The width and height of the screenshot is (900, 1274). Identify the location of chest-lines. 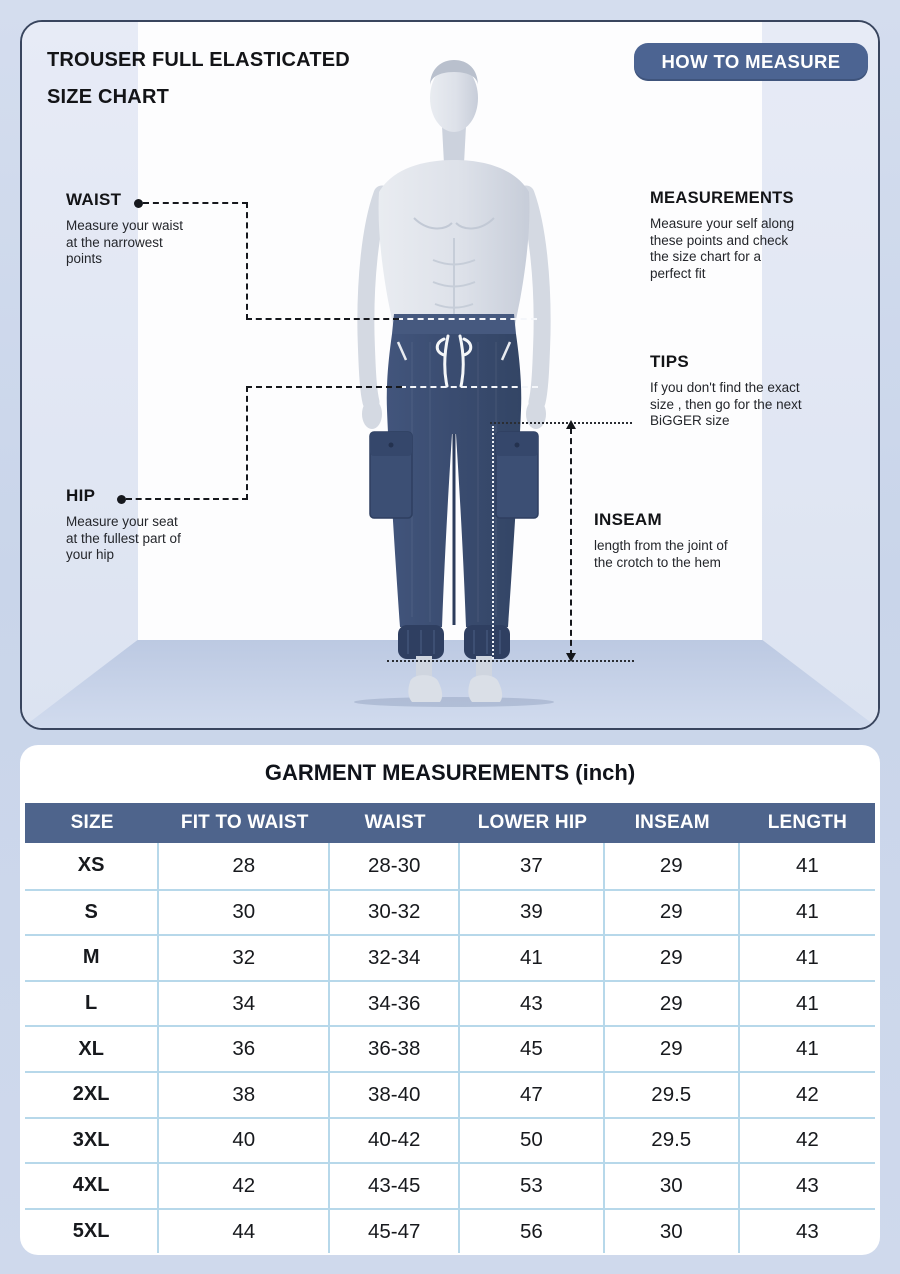
(454, 223).